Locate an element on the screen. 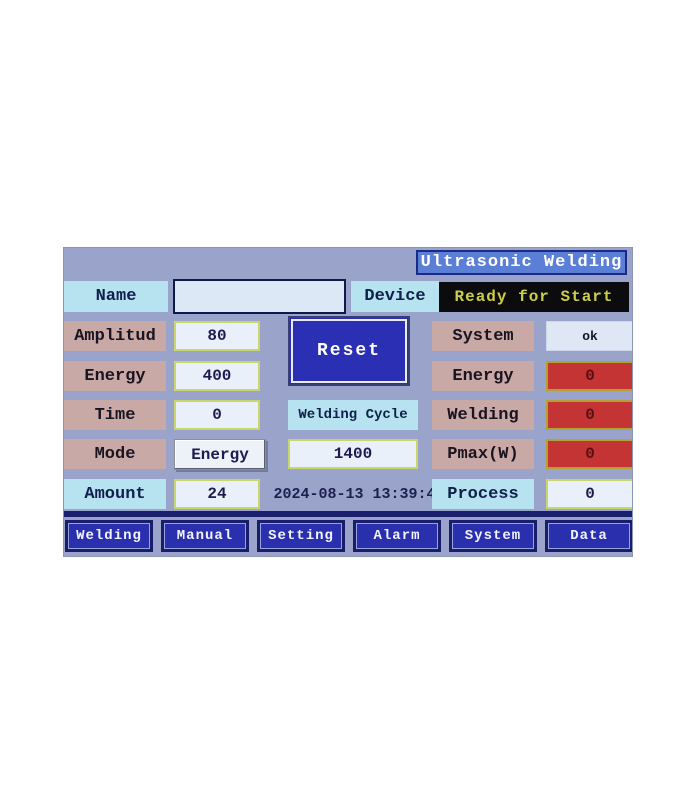 The image size is (700, 800). device-status-badge: Ready for Start is located at coordinates (534, 297).